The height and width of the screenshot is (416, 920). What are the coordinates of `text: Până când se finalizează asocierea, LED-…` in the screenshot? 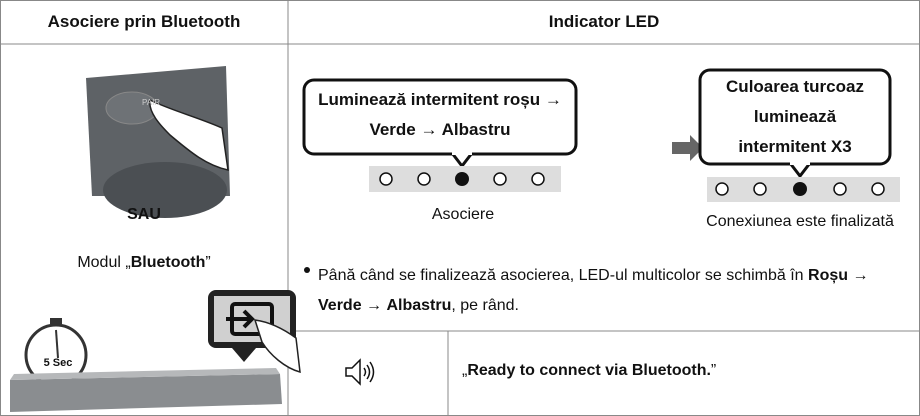 It's located at (563, 275).